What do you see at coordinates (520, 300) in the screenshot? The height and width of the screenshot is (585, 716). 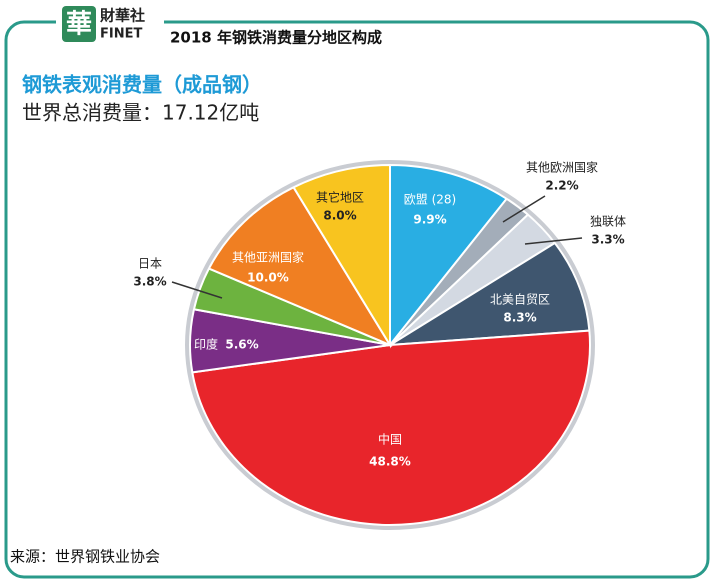 I see `slice-label: 北美自贸区` at bounding box center [520, 300].